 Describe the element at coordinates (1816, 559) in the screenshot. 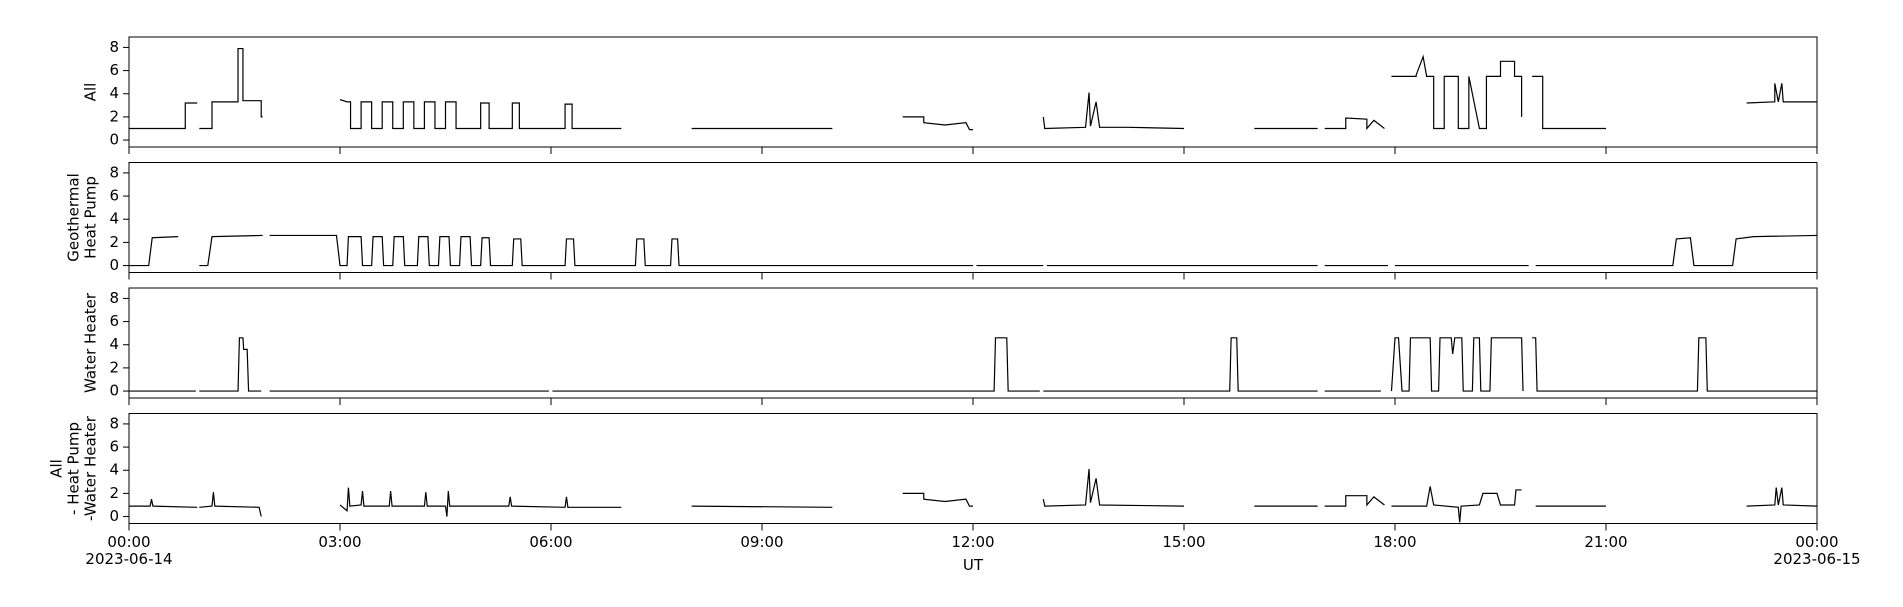

I see `x-tick-date: 2023-06-15` at that location.